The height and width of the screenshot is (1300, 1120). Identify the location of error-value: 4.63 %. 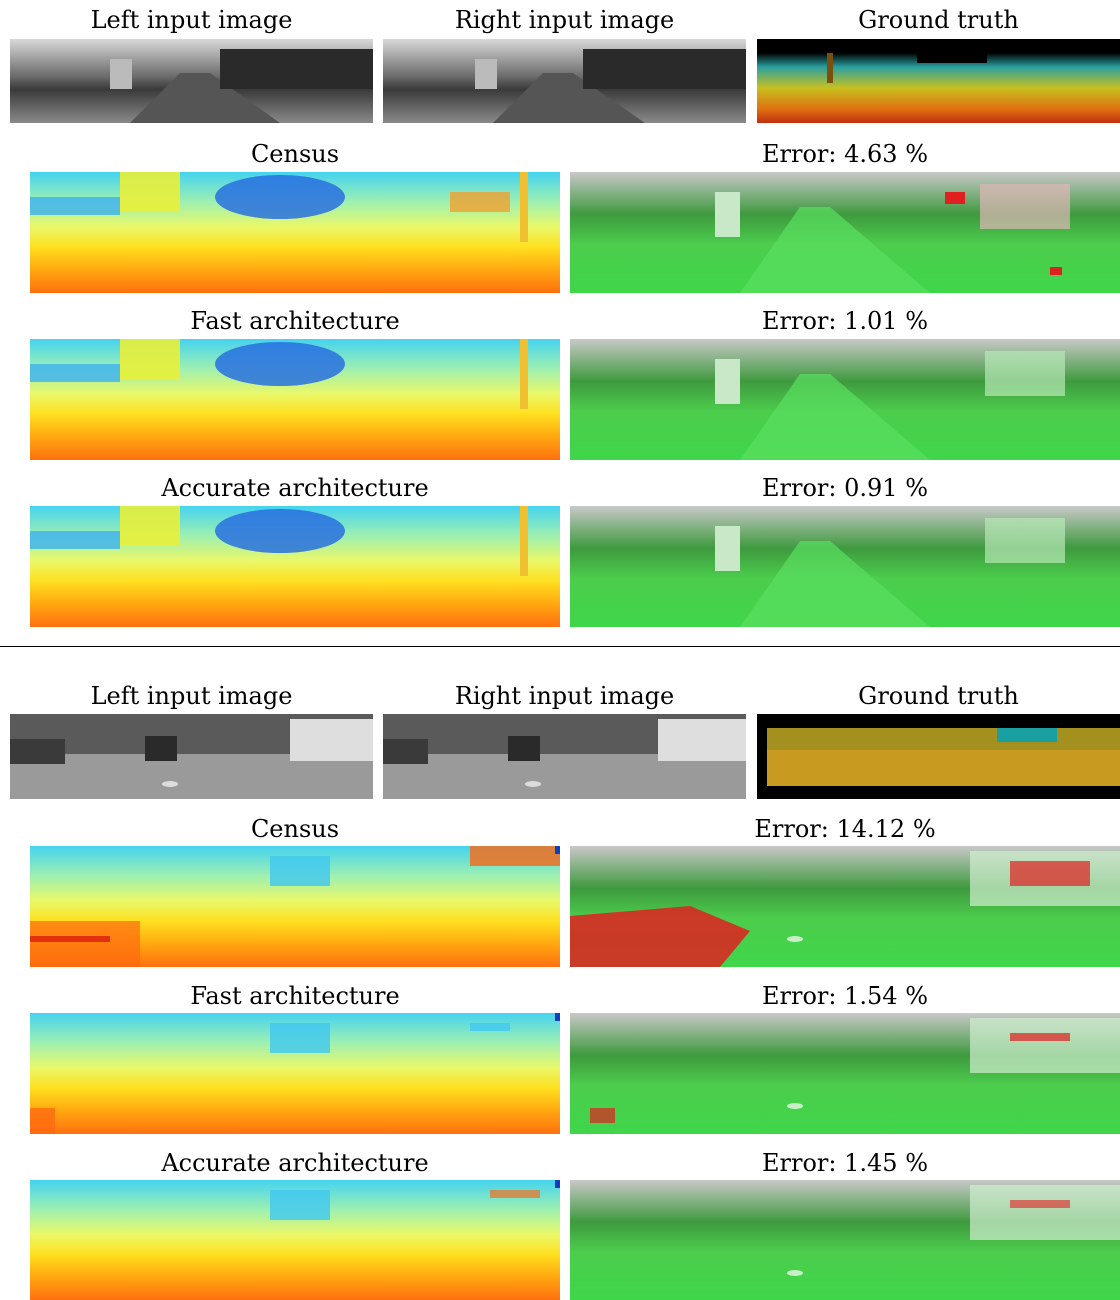
(886, 154).